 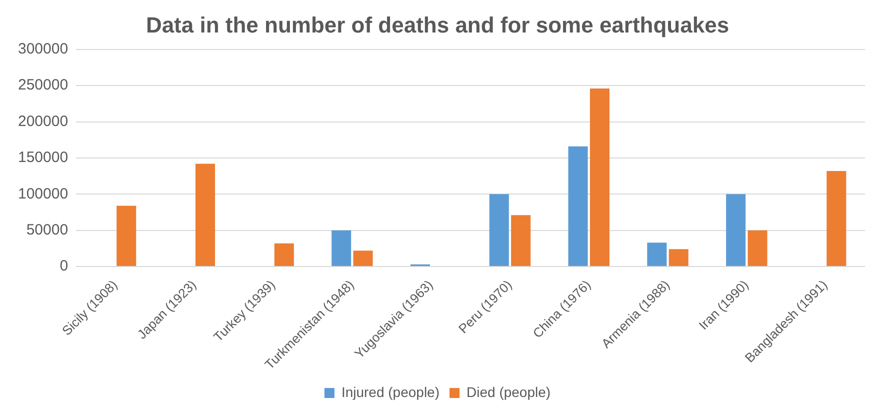 What do you see at coordinates (390, 392) in the screenshot?
I see `legend-label: Injured (people)` at bounding box center [390, 392].